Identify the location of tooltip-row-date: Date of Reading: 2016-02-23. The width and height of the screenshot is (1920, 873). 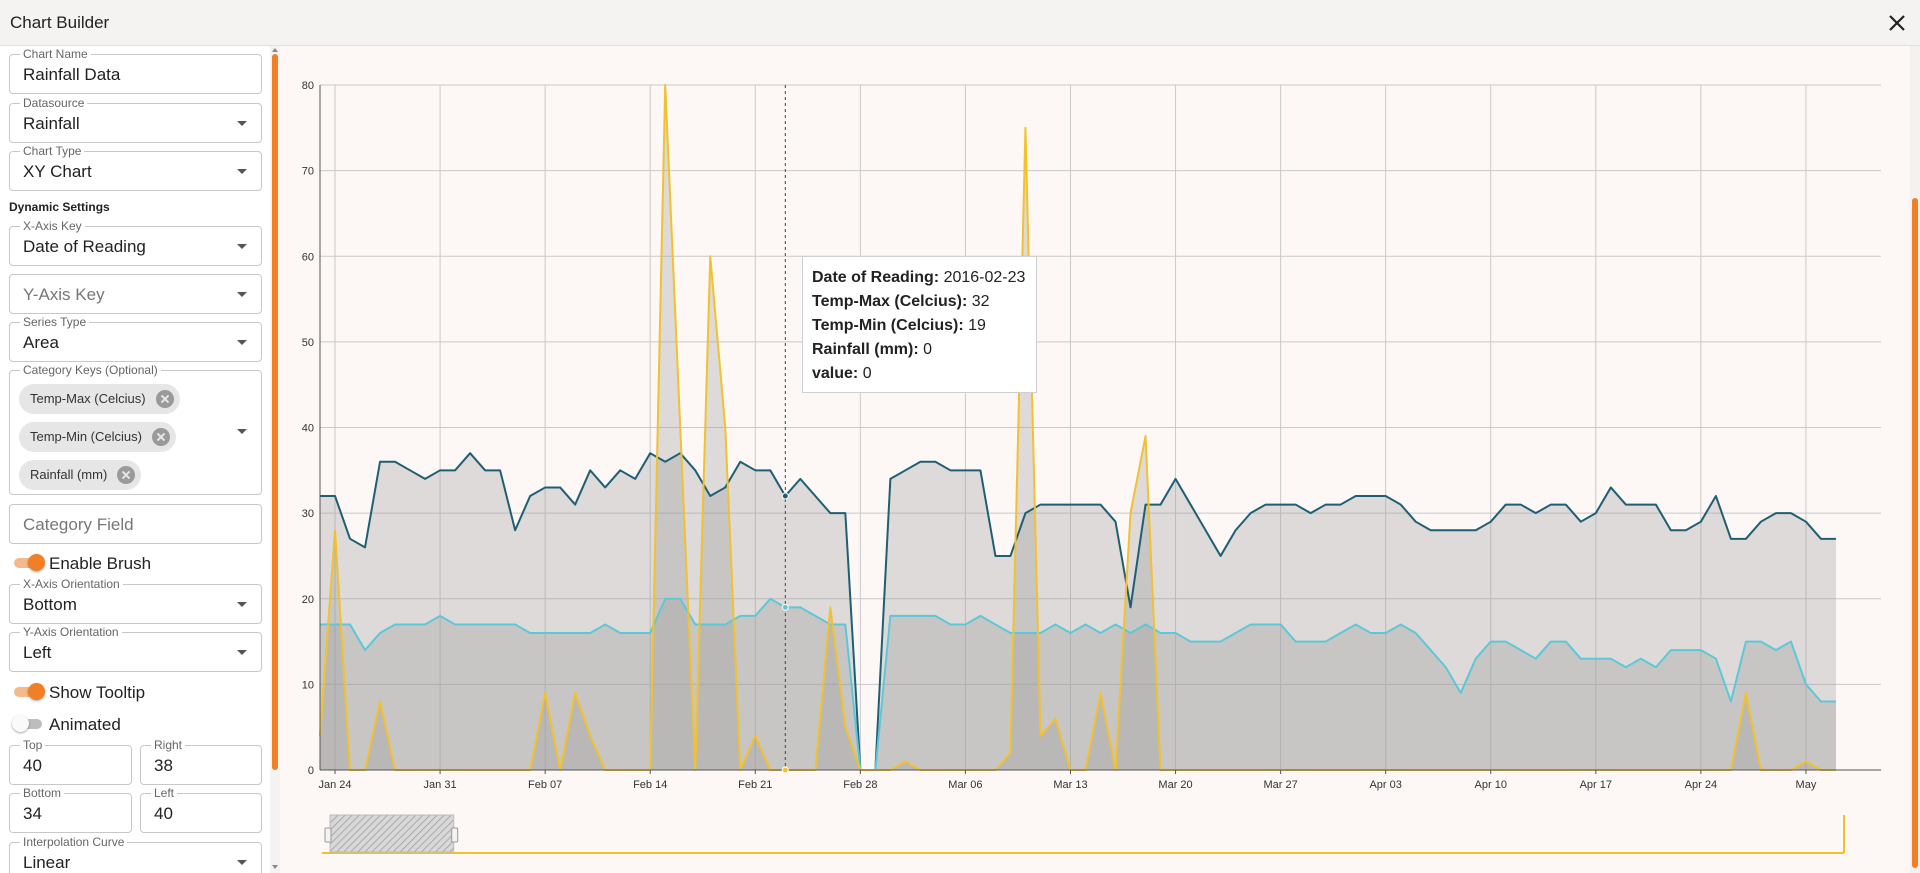
(919, 277).